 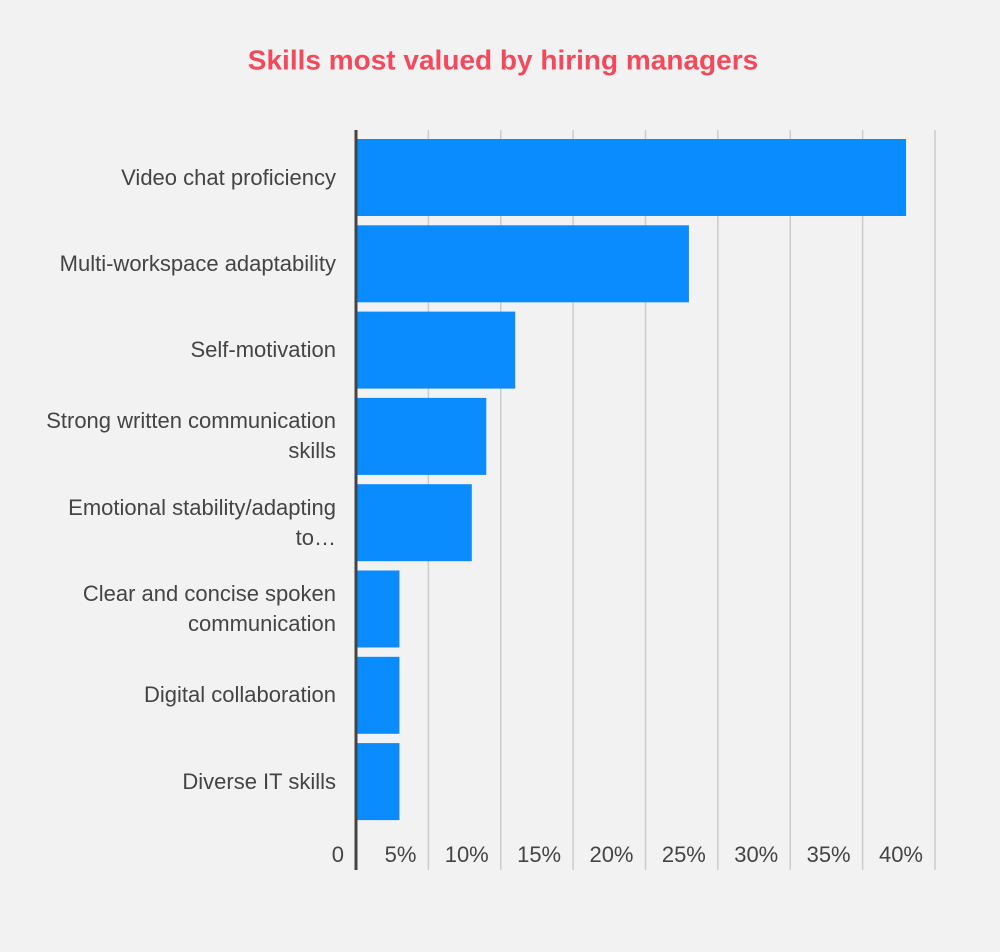 What do you see at coordinates (228, 177) in the screenshot?
I see `y-tick-label: Video chat proficiency` at bounding box center [228, 177].